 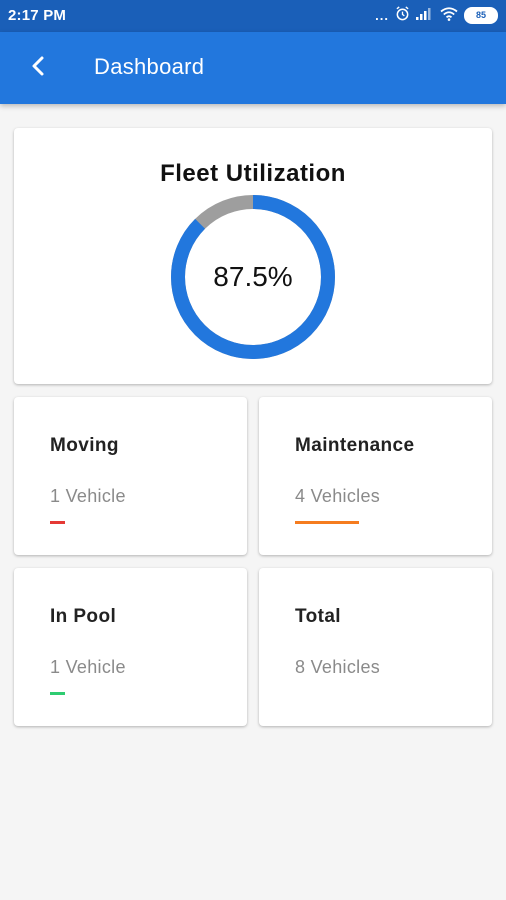 I want to click on wifi-icon, so click(x=449, y=15).